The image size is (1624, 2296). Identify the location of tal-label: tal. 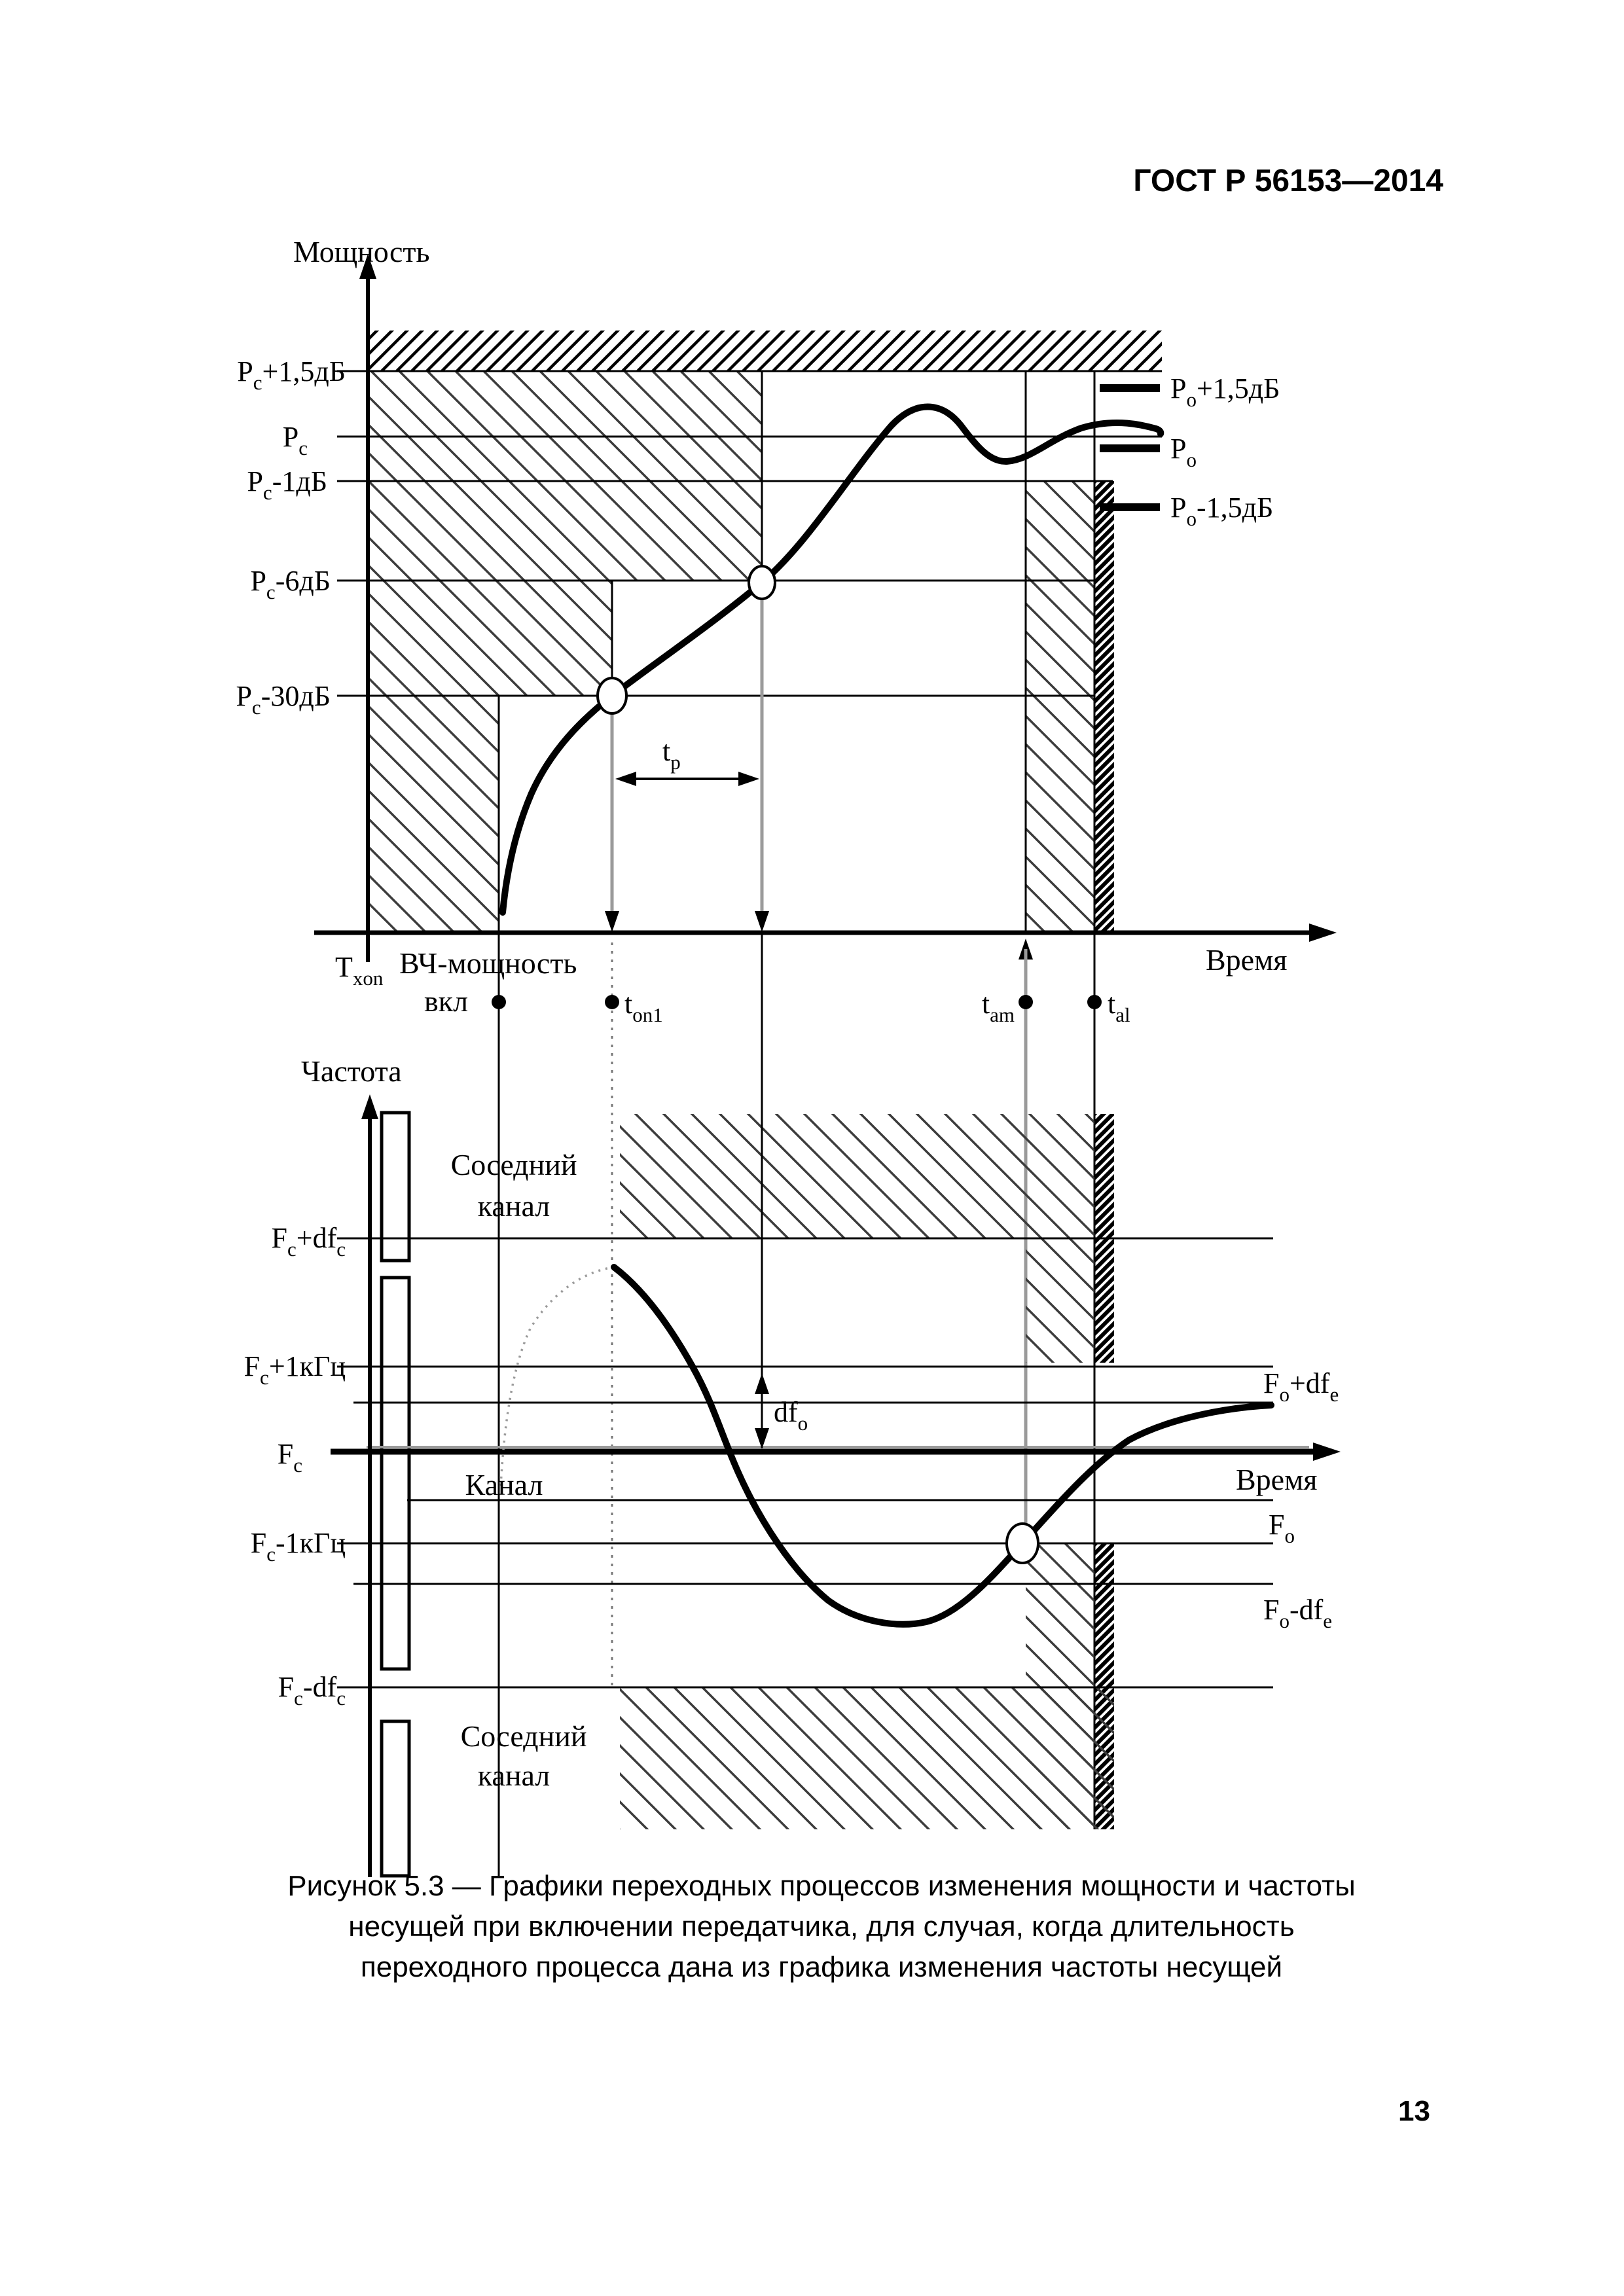
(1119, 1007).